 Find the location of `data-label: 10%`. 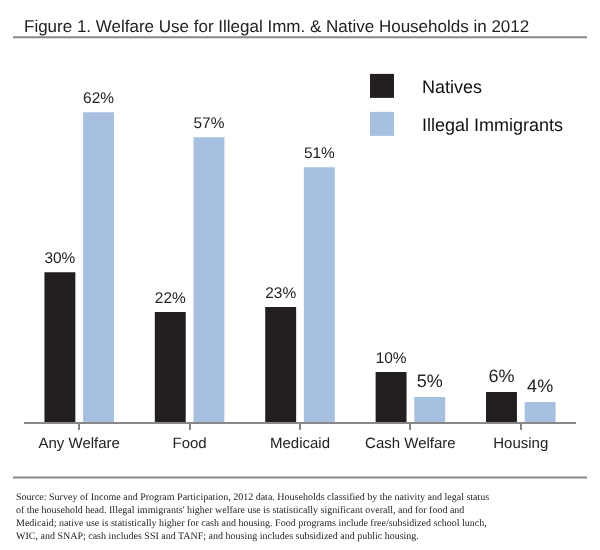

data-label: 10% is located at coordinates (391, 357).